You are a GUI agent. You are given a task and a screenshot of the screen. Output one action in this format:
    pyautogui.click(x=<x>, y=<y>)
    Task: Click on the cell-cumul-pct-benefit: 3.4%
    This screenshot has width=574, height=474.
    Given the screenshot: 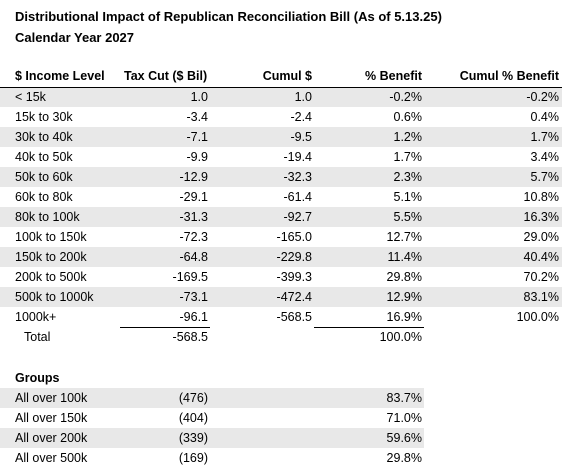 What is the action you would take?
    pyautogui.click(x=545, y=157)
    